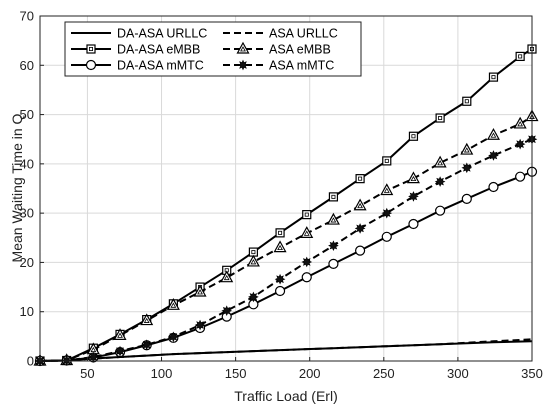 The width and height of the screenshot is (550, 411). What do you see at coordinates (458, 373) in the screenshot?
I see `x-tick-label: 300` at bounding box center [458, 373].